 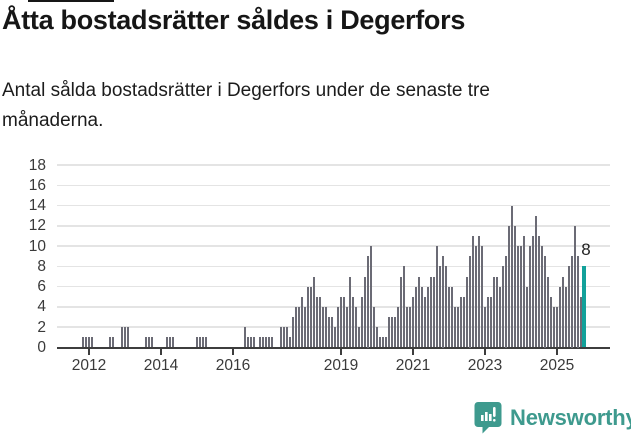 I want to click on y-axis-label-6: 6, so click(x=41, y=287).